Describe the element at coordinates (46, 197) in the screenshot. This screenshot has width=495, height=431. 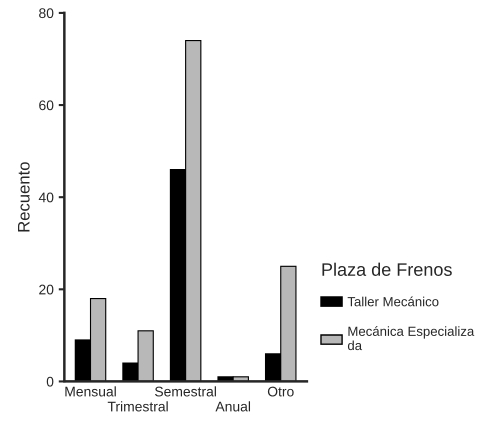
I see `y-tick-label: 40` at that location.